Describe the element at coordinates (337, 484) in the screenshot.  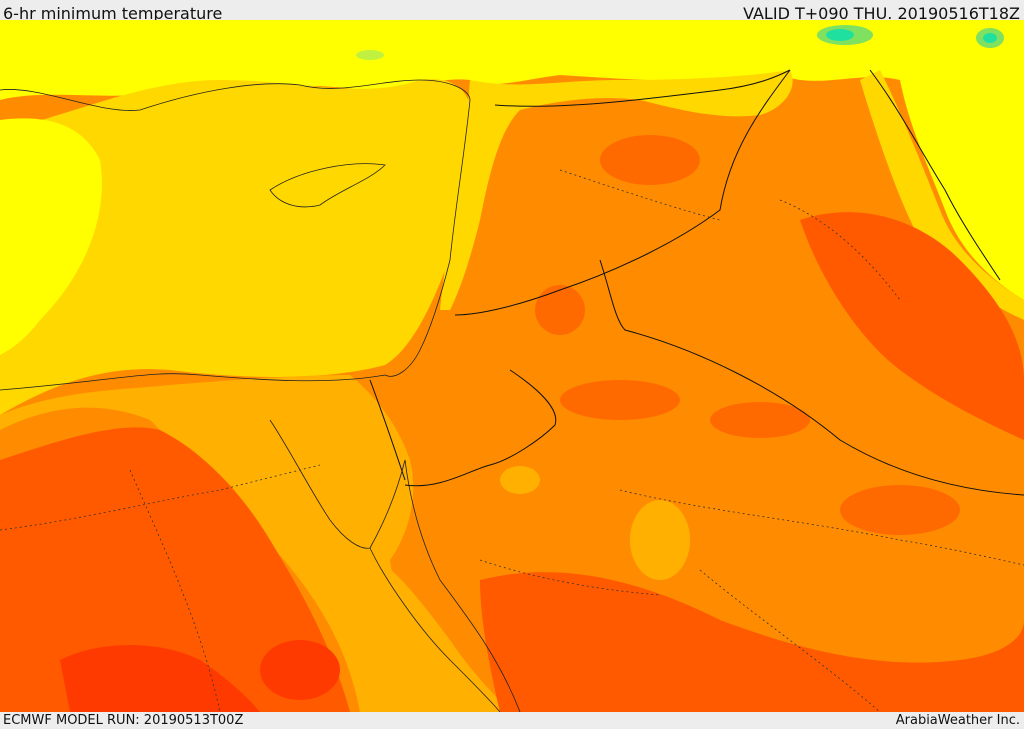
I see `coast-gulf-suez` at that location.